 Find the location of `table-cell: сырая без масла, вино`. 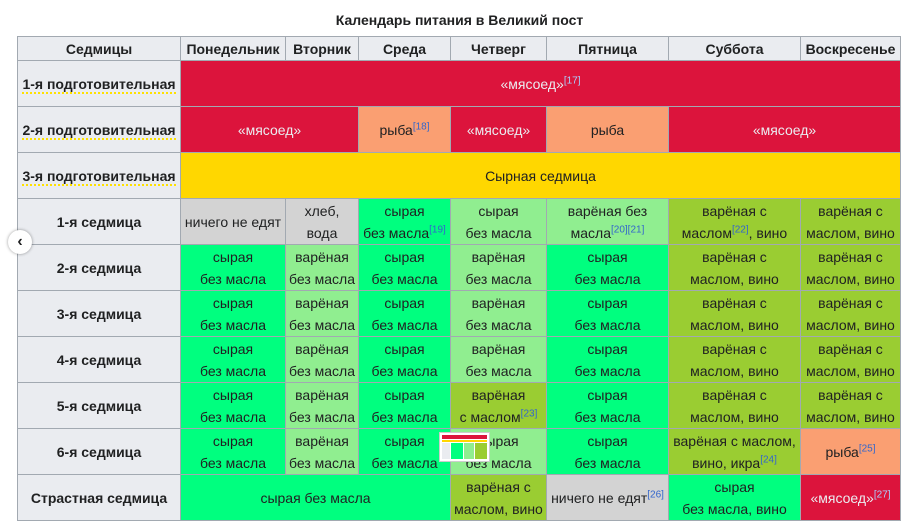

table-cell: сырая без масла, вино is located at coordinates (734, 497).